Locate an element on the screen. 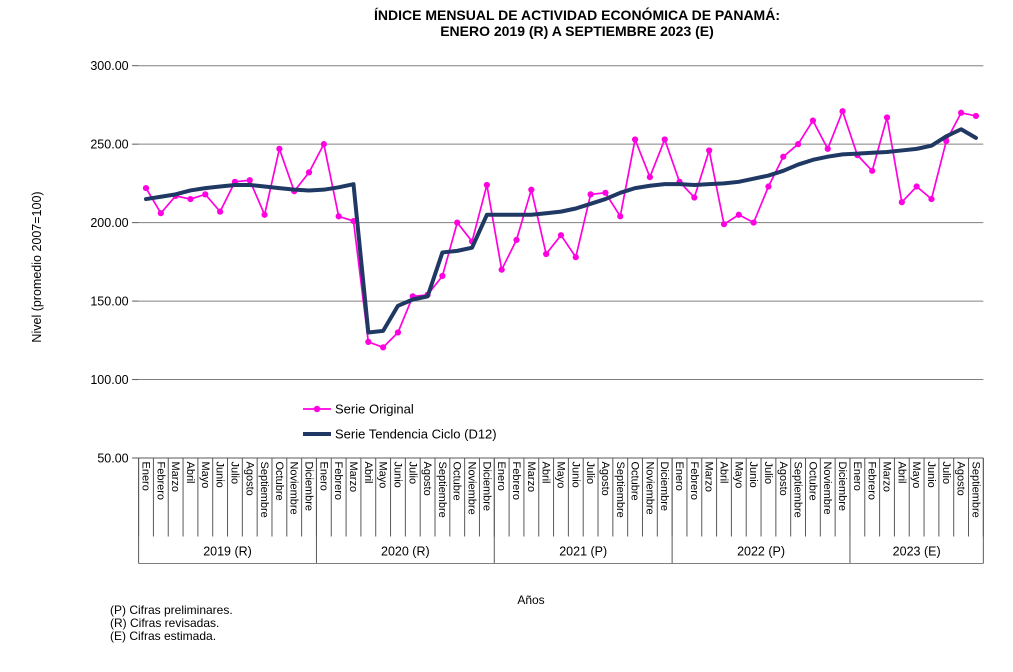  y-tick-label: 250.00 is located at coordinates (109, 145).